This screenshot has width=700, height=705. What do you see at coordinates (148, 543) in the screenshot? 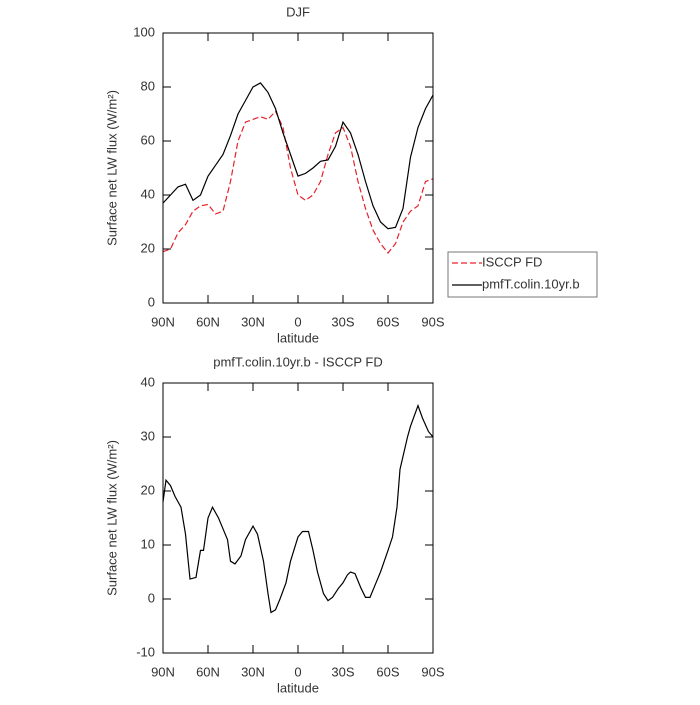
I see `y-tick-label: 10` at bounding box center [148, 543].